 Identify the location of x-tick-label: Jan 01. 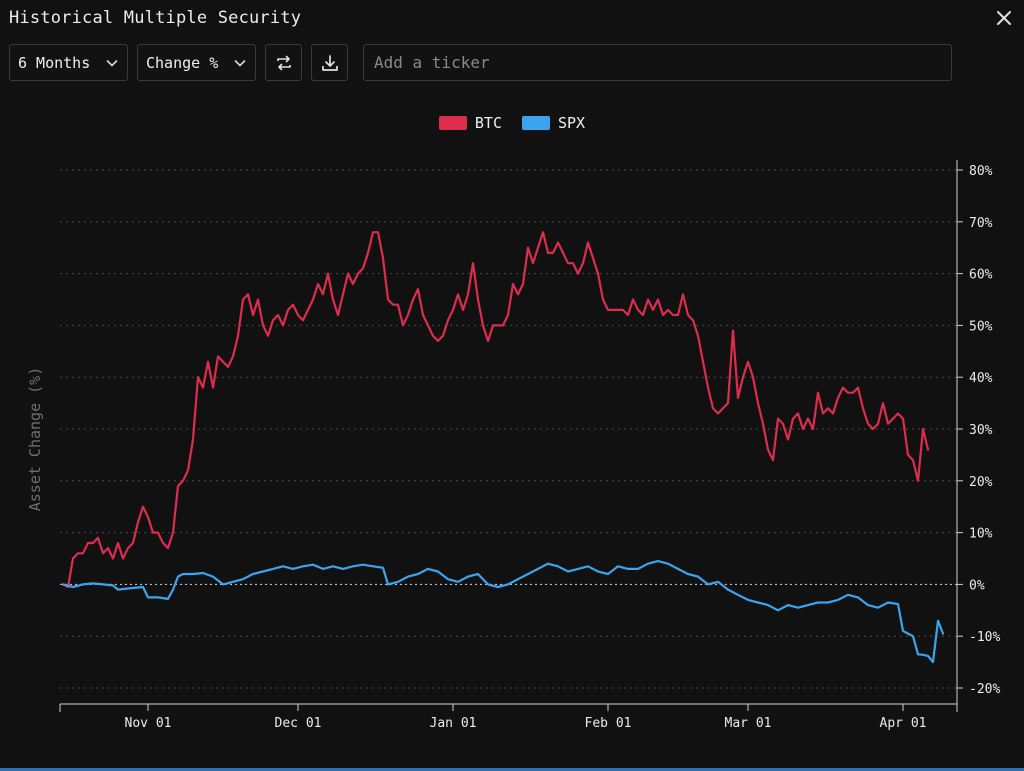
(453, 723).